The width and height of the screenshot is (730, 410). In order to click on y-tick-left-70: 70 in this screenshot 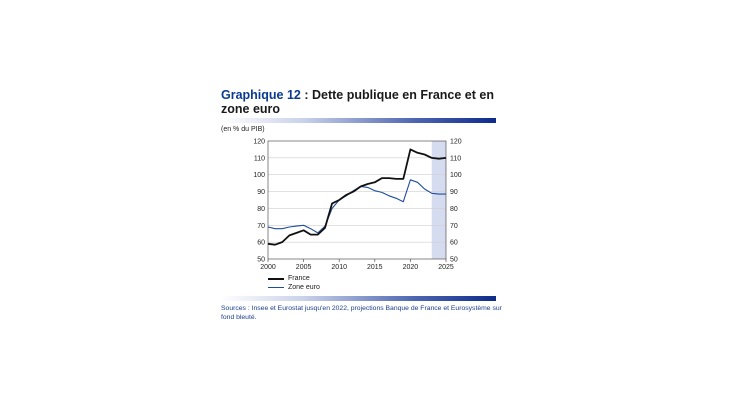, I will do `click(261, 226)`.